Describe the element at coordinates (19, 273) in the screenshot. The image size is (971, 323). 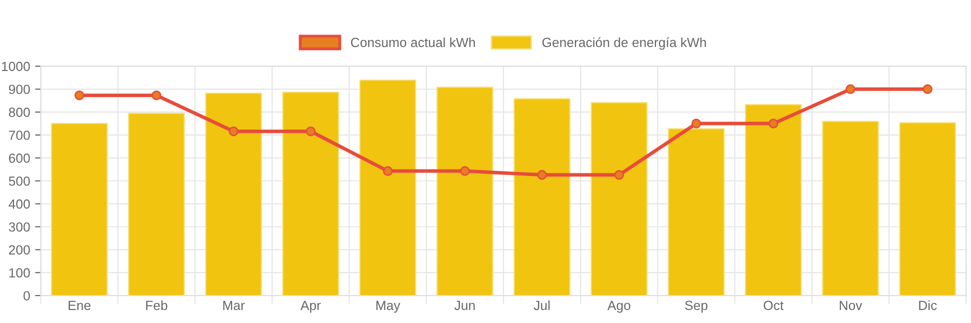
I see `y-tick-label: 100` at that location.